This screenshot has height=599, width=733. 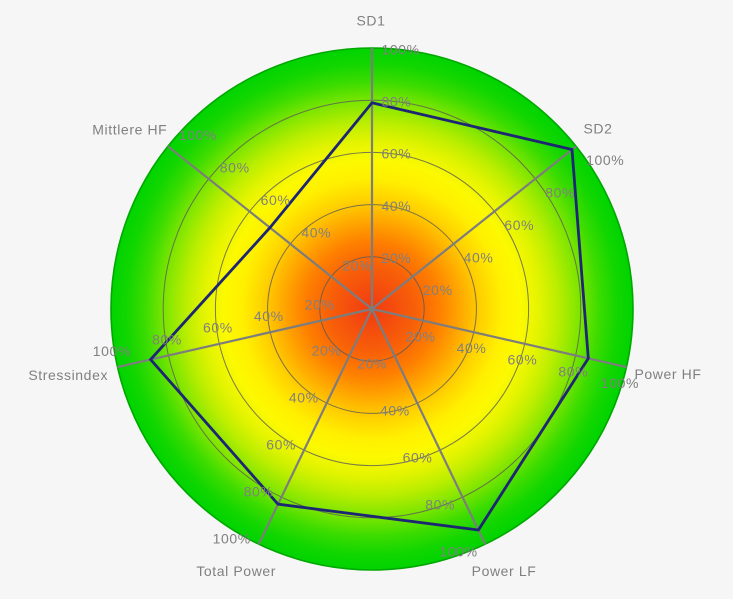 What do you see at coordinates (236, 571) in the screenshot?
I see `svg-text: Total Power` at bounding box center [236, 571].